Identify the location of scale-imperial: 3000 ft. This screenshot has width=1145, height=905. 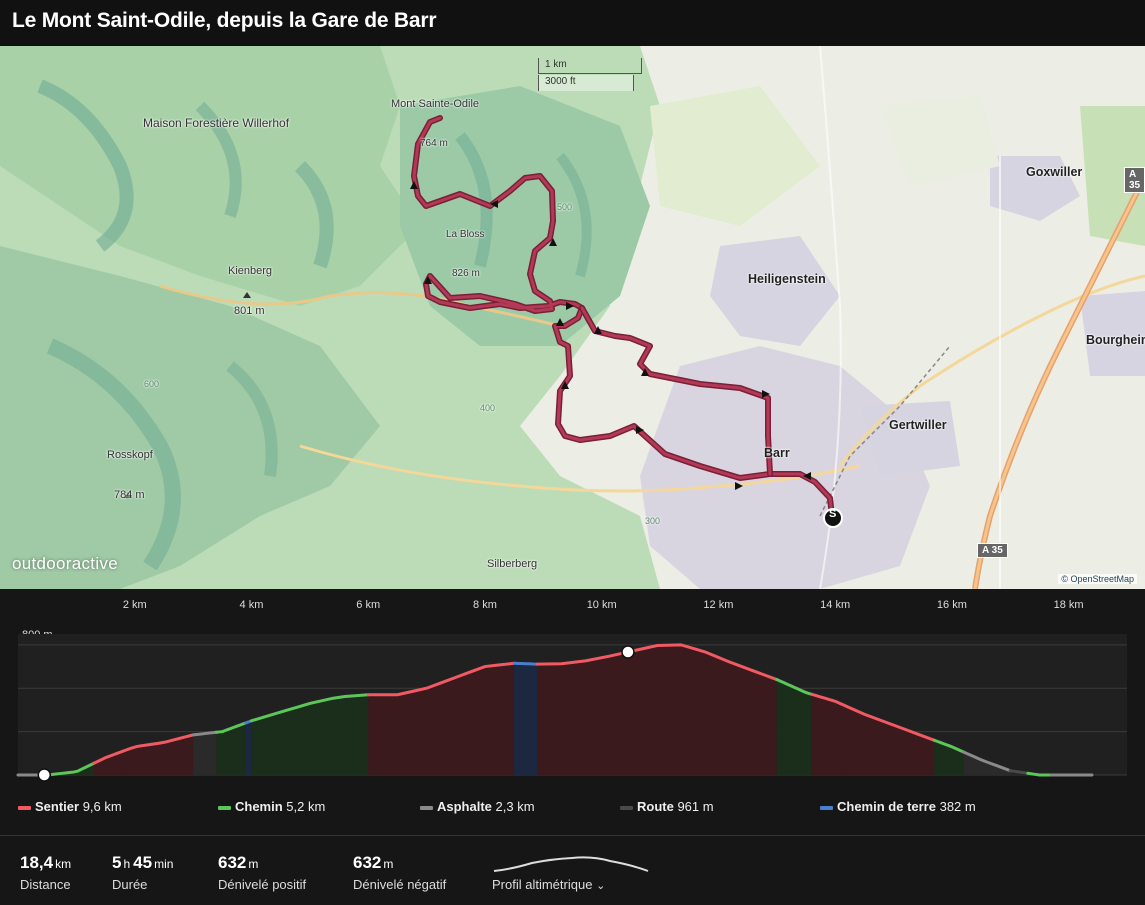
(586, 83).